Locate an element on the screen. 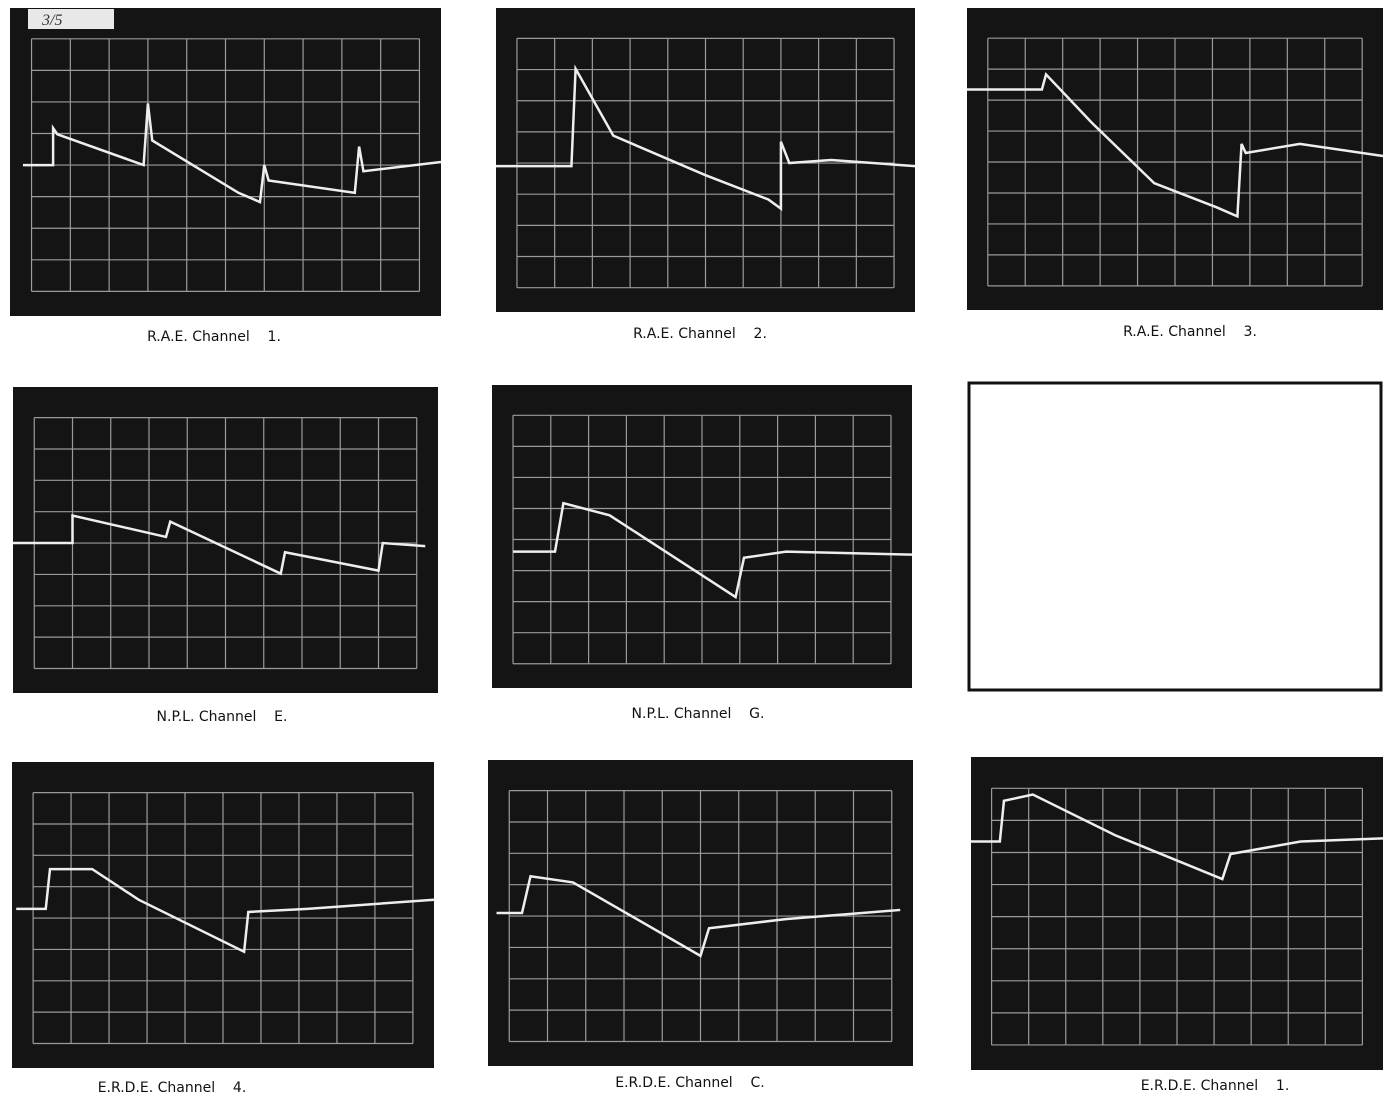 This screenshot has height=1102, width=1383. caption: E.R.D.E. Channel 1. is located at coordinates (1215, 1086).